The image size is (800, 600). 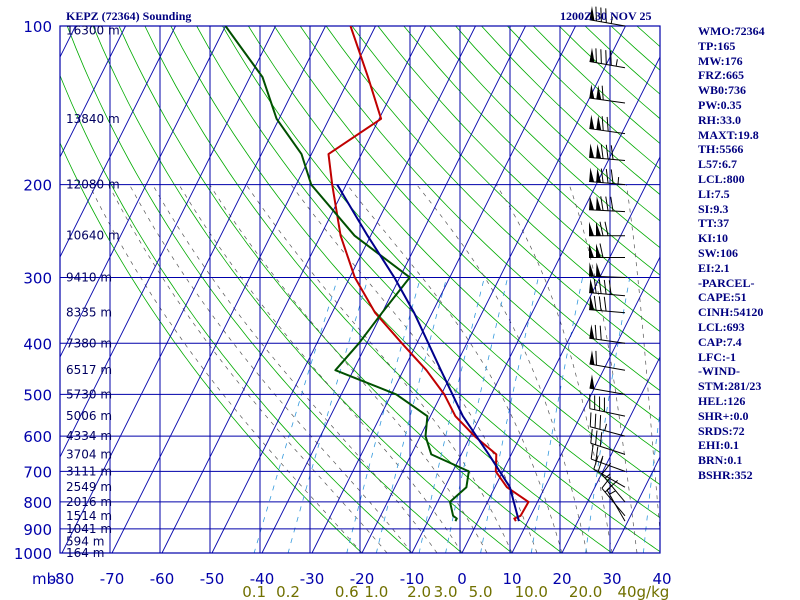 What do you see at coordinates (721, 178) in the screenshot?
I see `stability-index: LCL:800` at bounding box center [721, 178].